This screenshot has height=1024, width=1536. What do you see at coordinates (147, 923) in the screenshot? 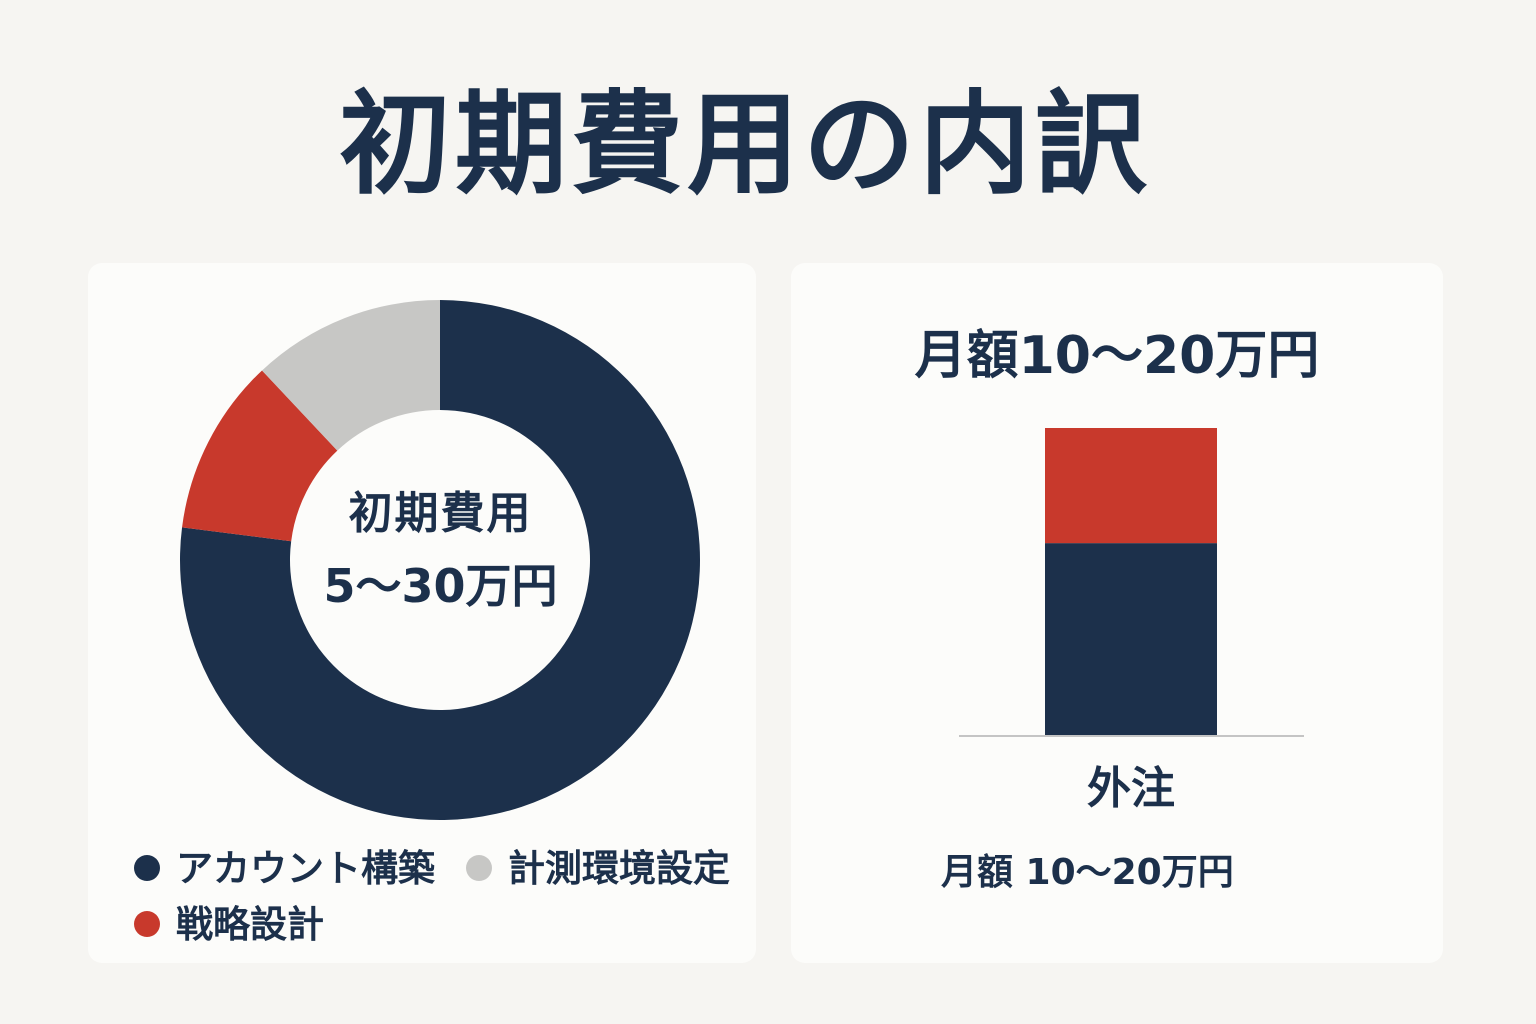
I see `legend-swatch-red` at bounding box center [147, 923].